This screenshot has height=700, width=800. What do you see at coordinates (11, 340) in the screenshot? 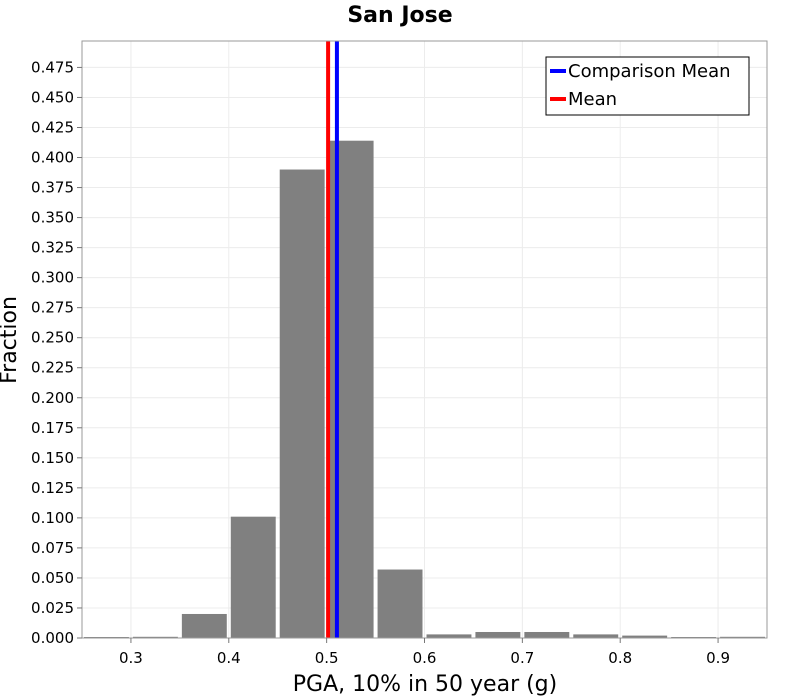
I see `y-axis-title: Fraction` at bounding box center [11, 340].